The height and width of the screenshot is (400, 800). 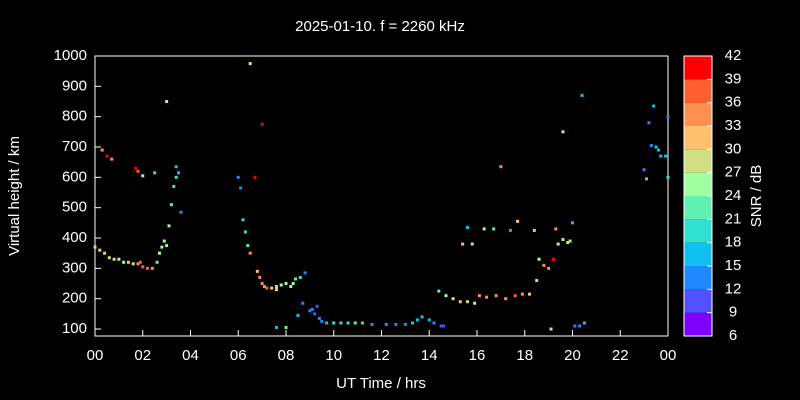 I want to click on x-tick-label: 08, so click(x=286, y=355).